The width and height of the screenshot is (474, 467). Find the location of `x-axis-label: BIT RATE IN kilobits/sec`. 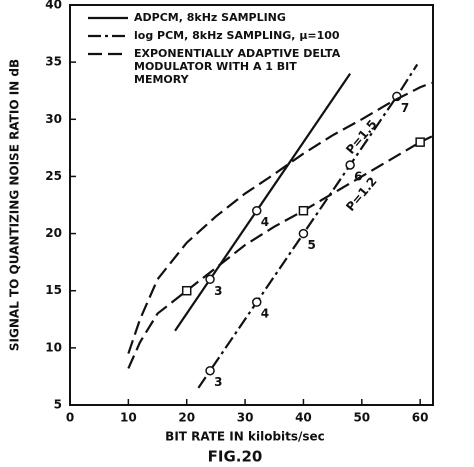

x-axis-label: BIT RATE IN kilobits/sec is located at coordinates (245, 437).